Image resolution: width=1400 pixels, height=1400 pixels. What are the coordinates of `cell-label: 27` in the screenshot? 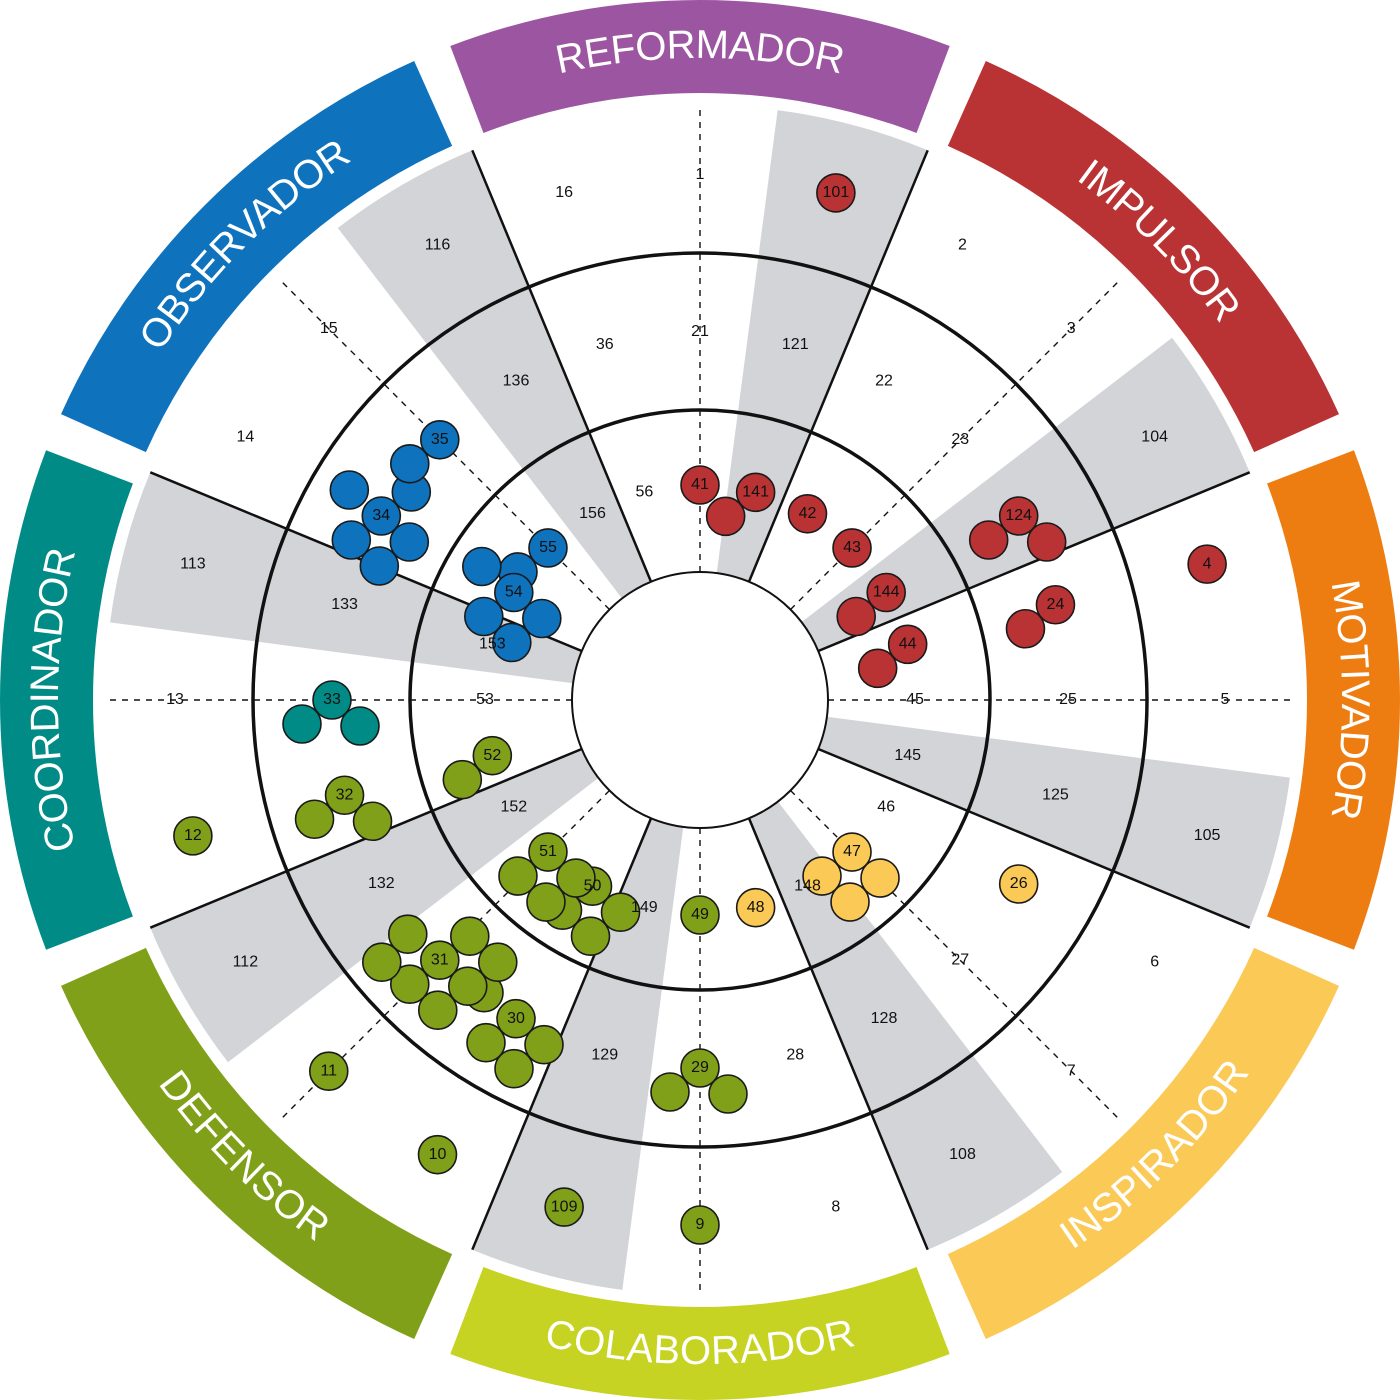 It's located at (960, 959).